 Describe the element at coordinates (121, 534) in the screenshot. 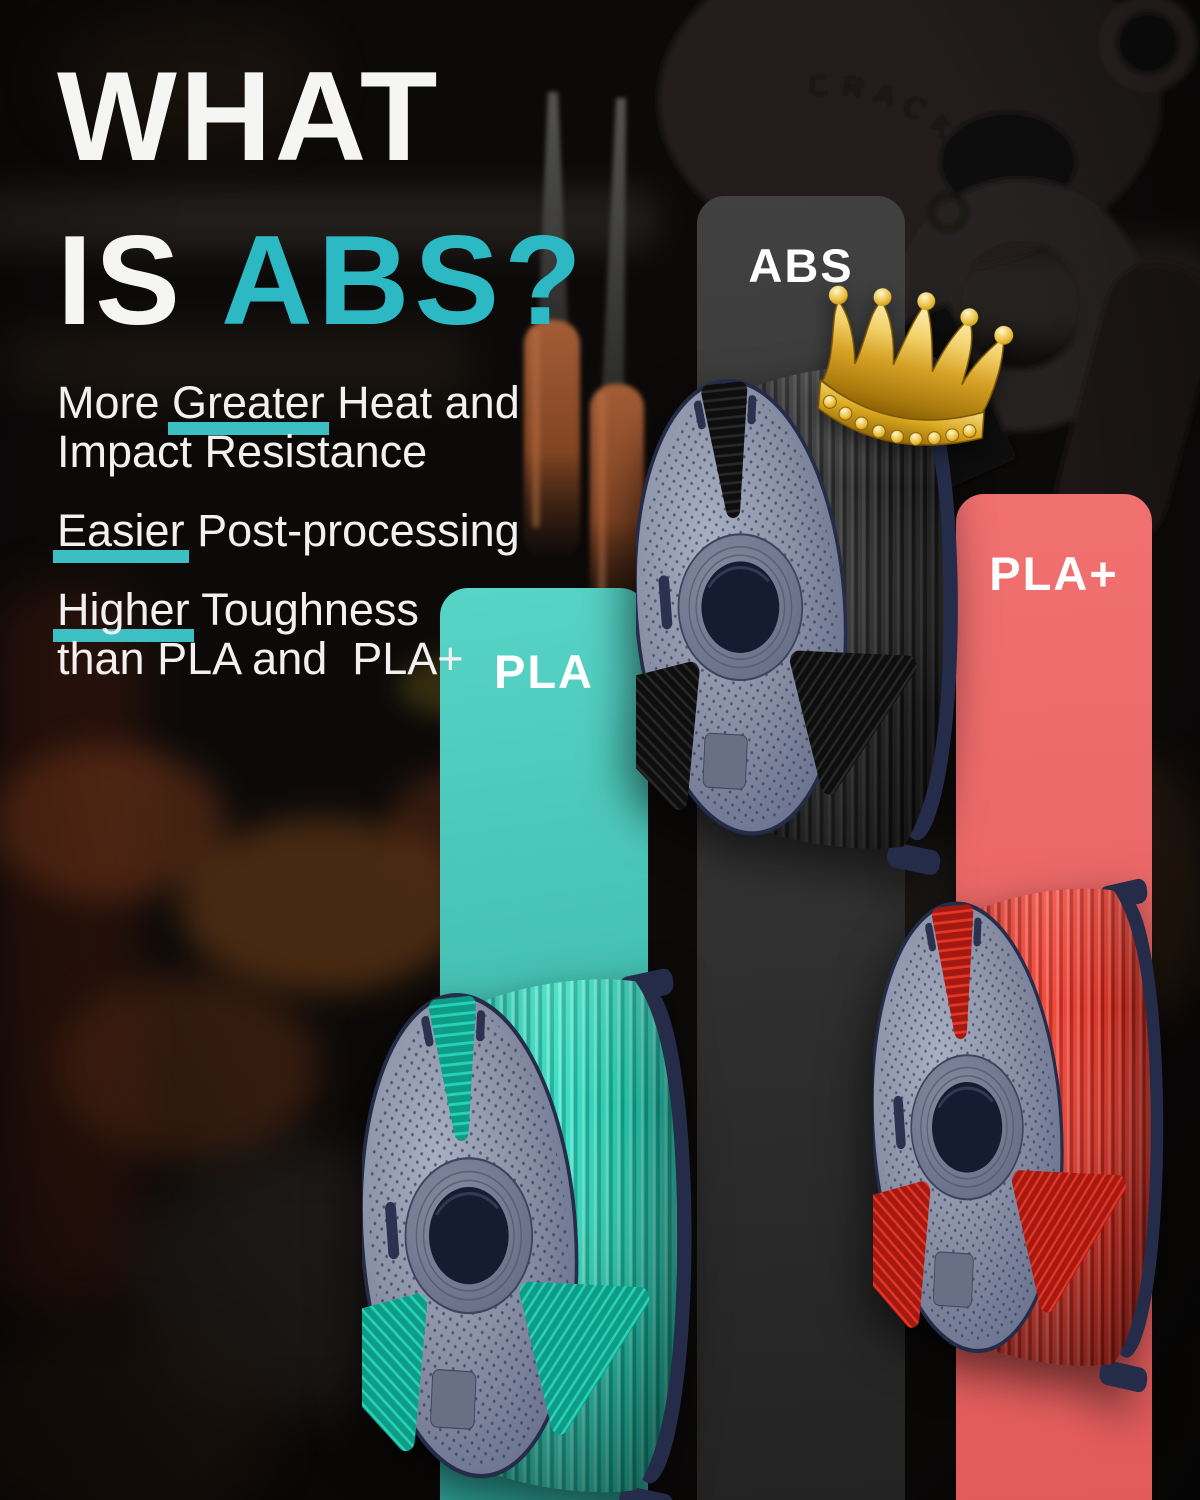

I see `highlighted-text: Easier` at that location.